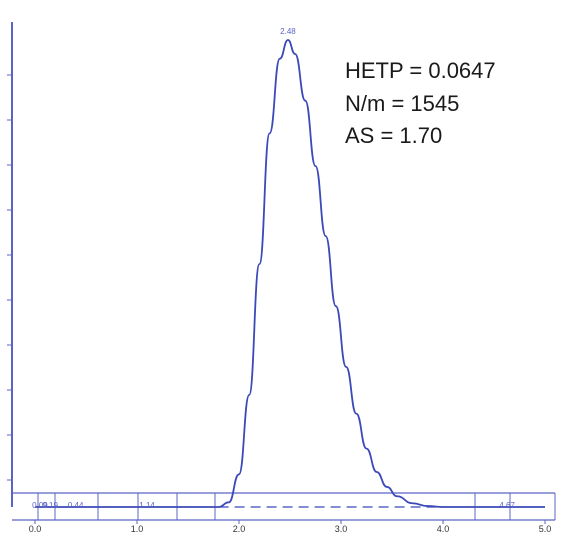 The image size is (565, 538). What do you see at coordinates (341, 528) in the screenshot?
I see `x-tick-label: 3.0` at bounding box center [341, 528].